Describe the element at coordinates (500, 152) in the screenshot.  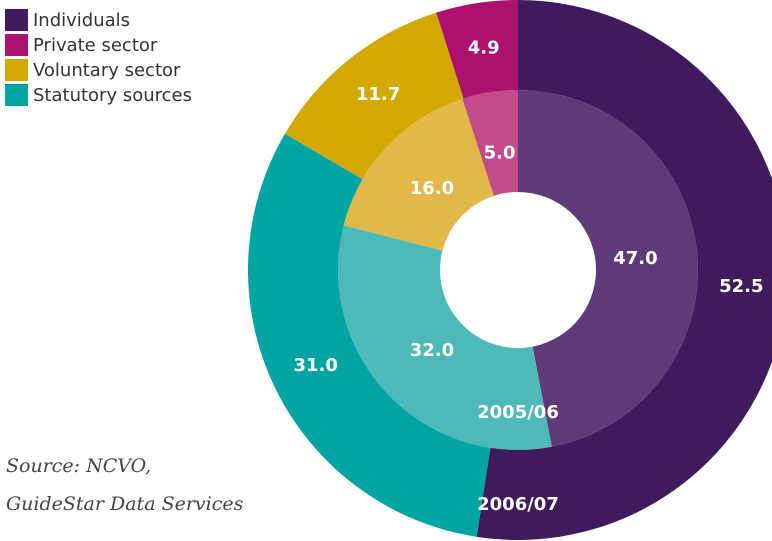
I see `data-label: 5.0` at that location.